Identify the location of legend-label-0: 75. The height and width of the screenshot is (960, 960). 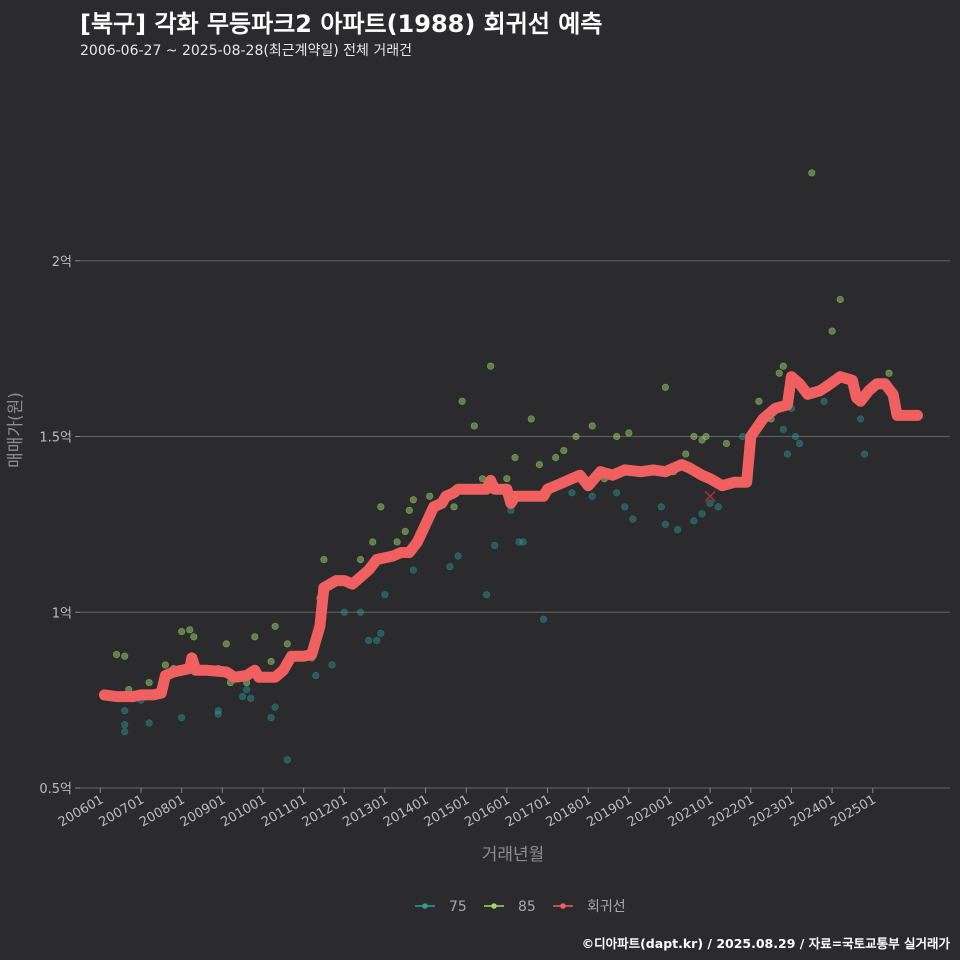
(458, 907).